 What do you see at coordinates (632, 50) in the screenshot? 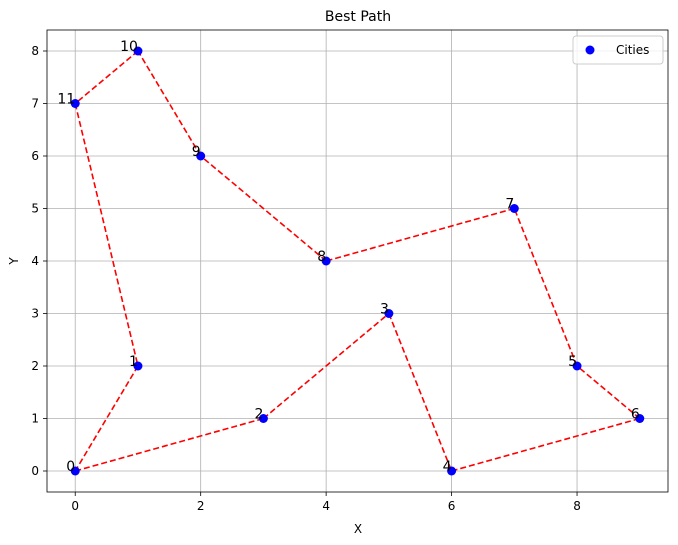
I see `legend-label-cities: Cities` at bounding box center [632, 50].